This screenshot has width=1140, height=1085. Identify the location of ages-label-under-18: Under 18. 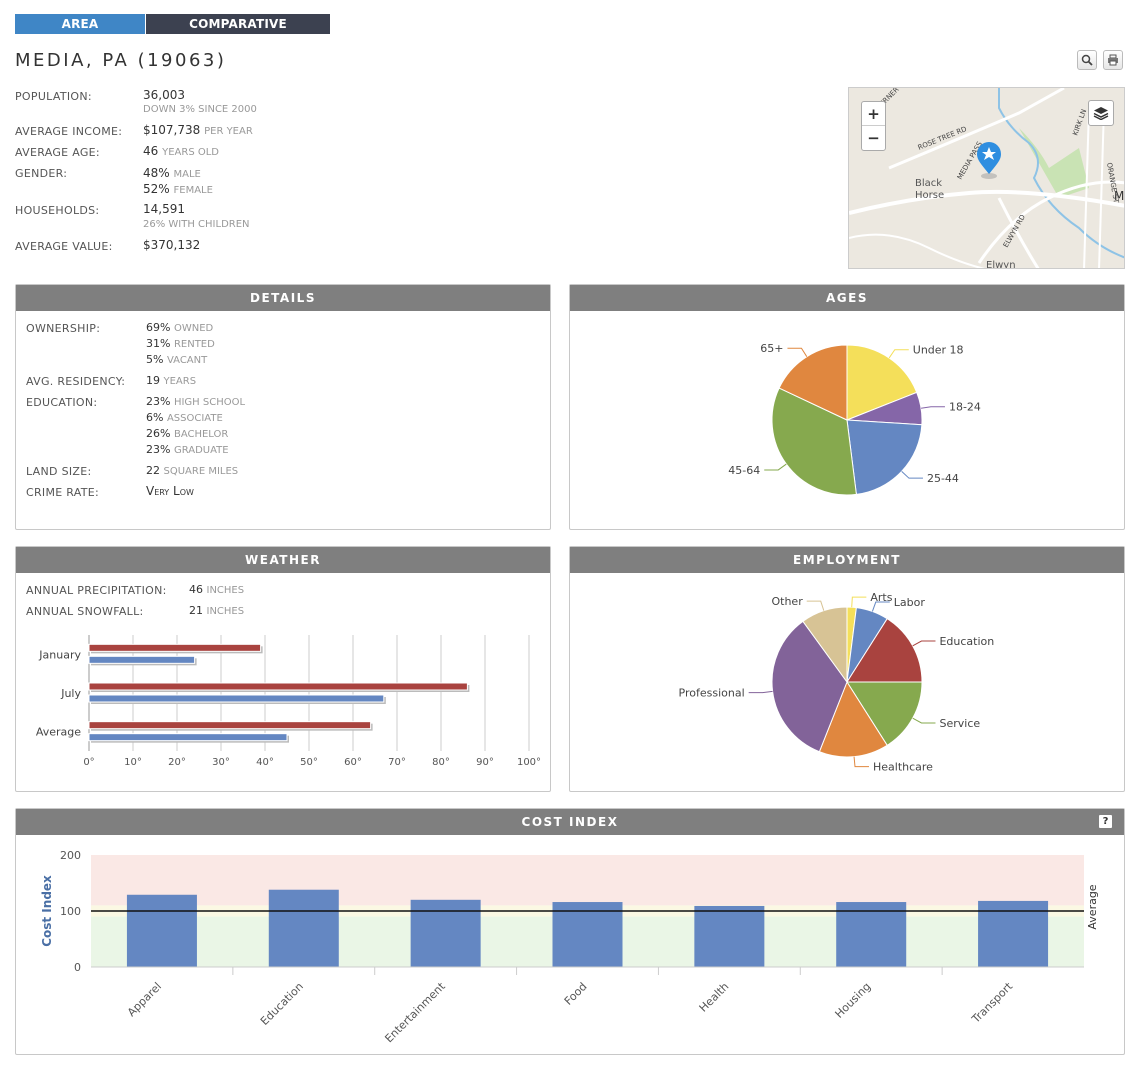
(938, 350).